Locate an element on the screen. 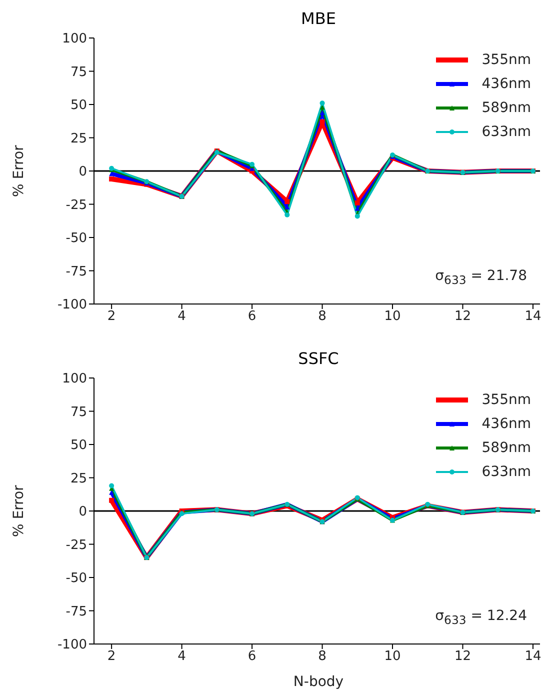 This screenshot has width=543, height=698. chart-title: SSFC is located at coordinates (318, 359).